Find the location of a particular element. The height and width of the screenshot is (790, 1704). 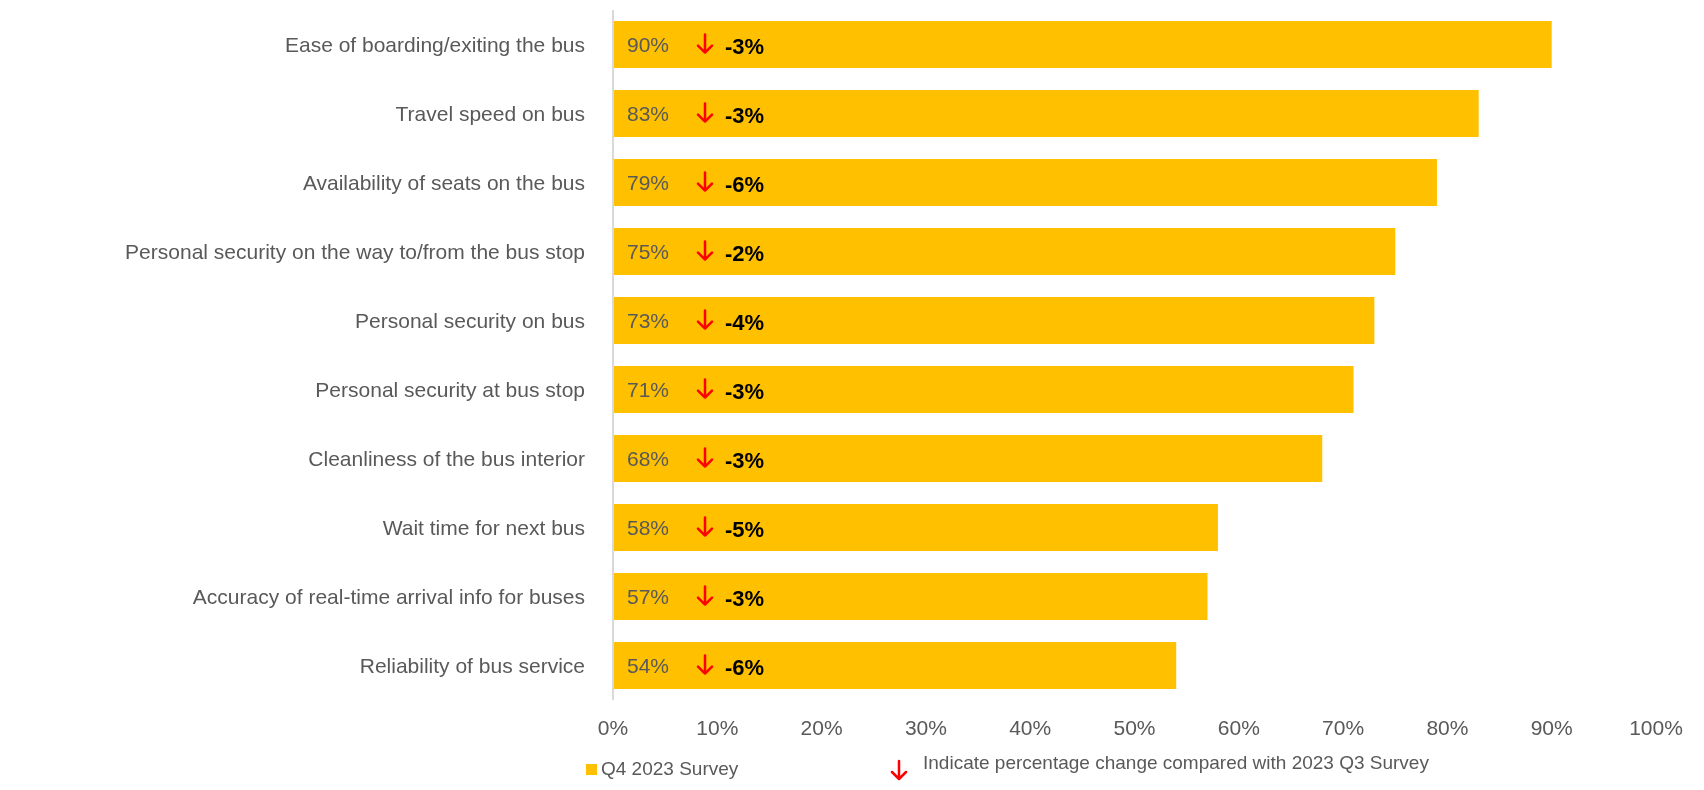

y-tick-label: Travel speed on bus is located at coordinates (490, 113).